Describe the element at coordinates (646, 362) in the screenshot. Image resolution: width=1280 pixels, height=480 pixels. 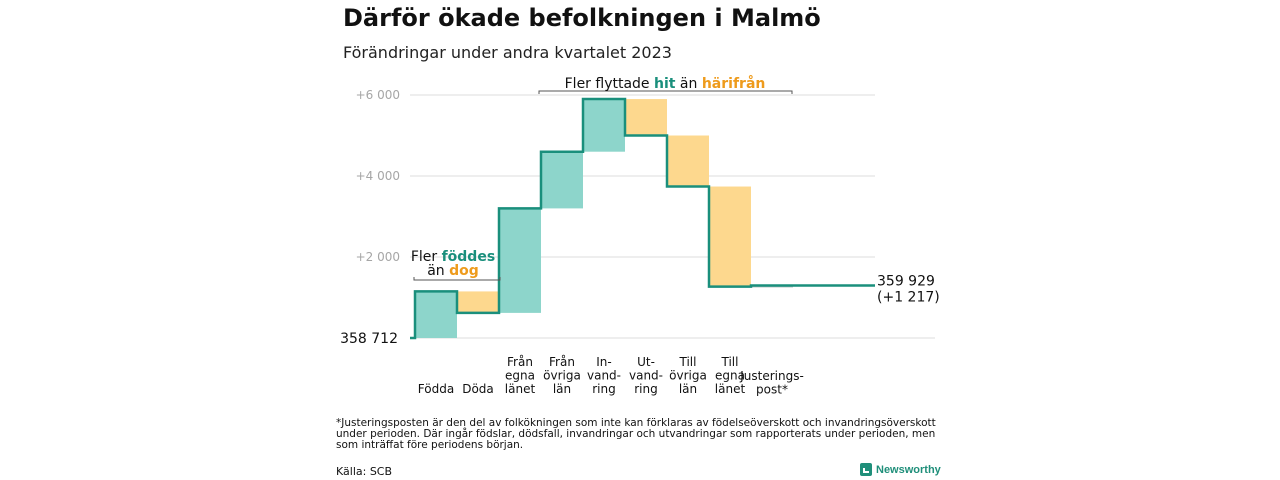
I see `x-tick-label: Ut-` at that location.